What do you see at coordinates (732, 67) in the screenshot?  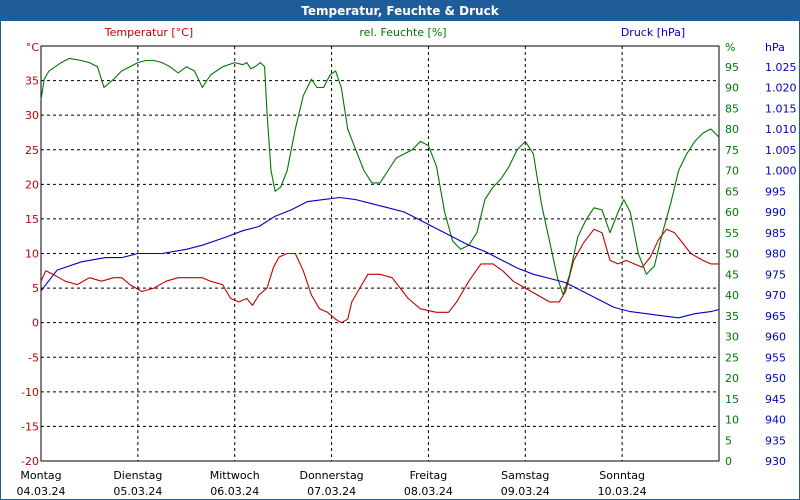 I see `hum-tick-label: 95` at bounding box center [732, 67].